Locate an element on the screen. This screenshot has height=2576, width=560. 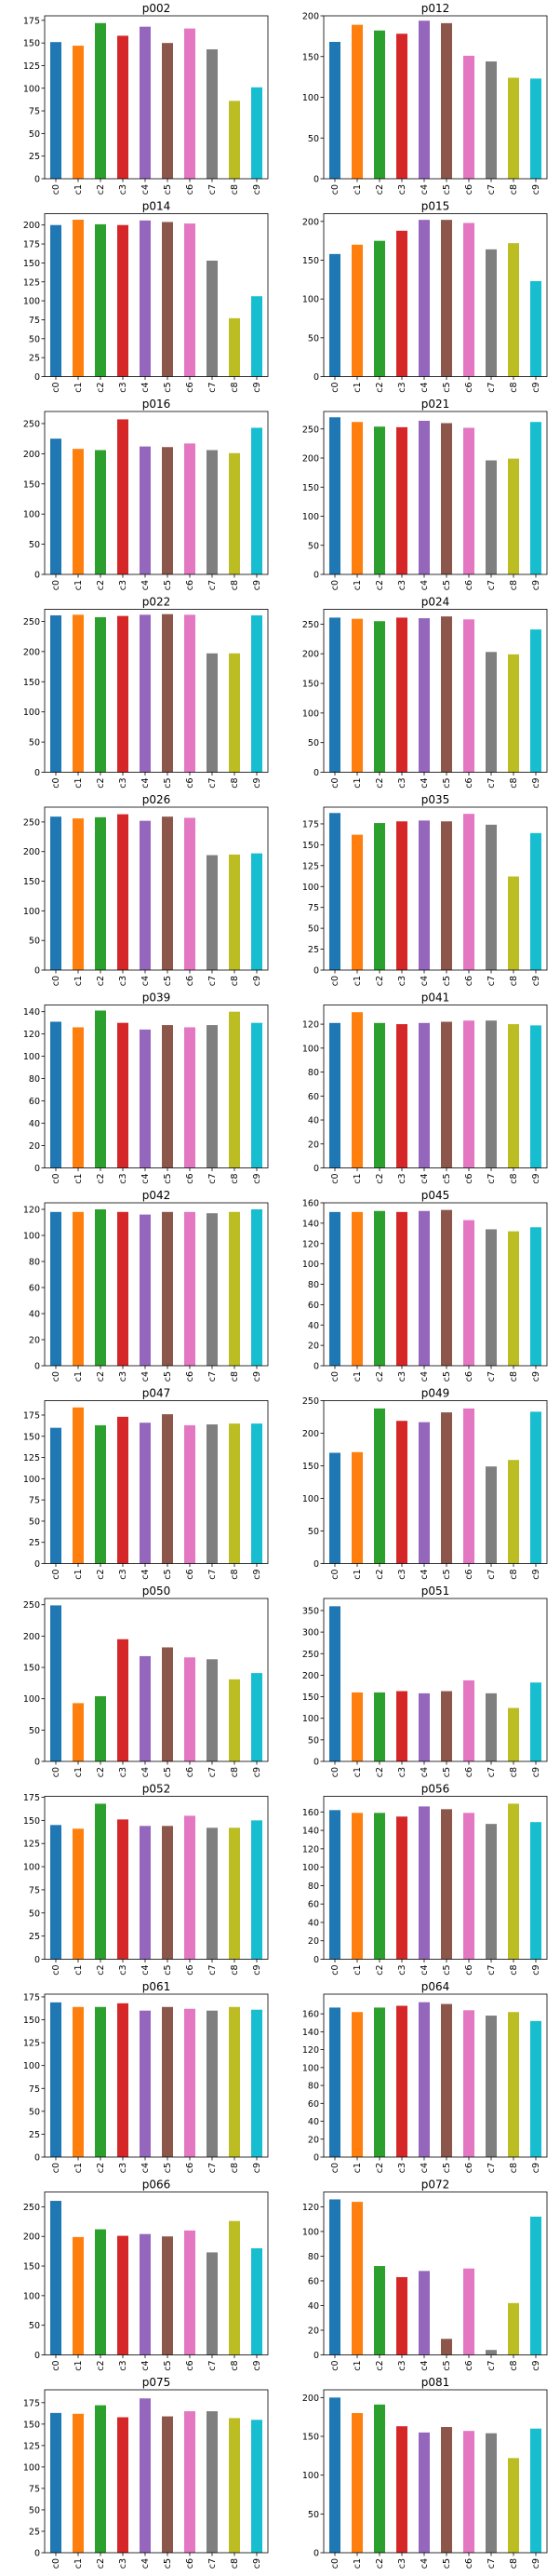
chart-title: p045 is located at coordinates (435, 1195).